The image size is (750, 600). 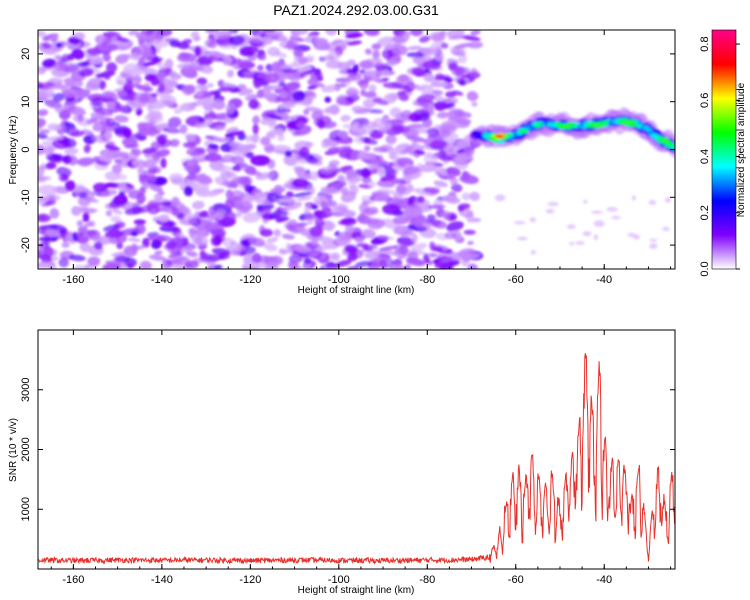 What do you see at coordinates (705, 100) in the screenshot?
I see `colorbar-tick-label: 0.6` at bounding box center [705, 100].